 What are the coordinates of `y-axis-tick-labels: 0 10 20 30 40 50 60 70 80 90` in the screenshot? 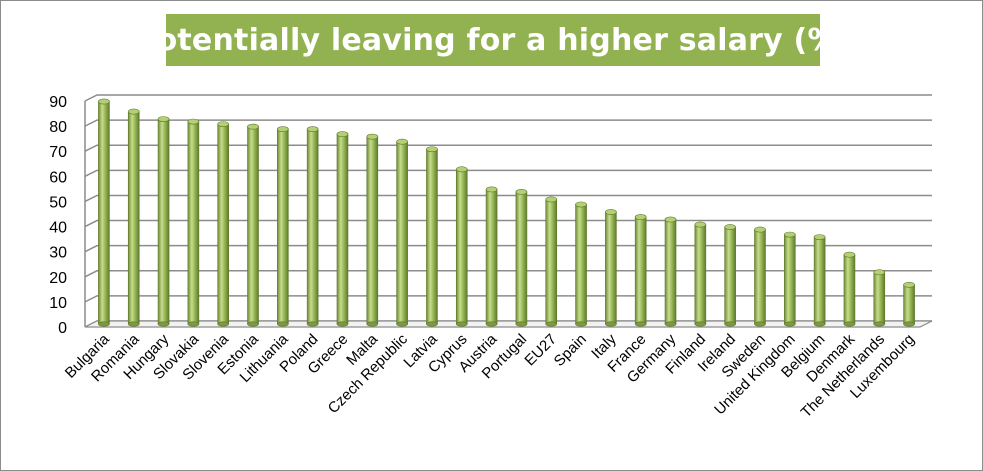 It's located at (58, 215).